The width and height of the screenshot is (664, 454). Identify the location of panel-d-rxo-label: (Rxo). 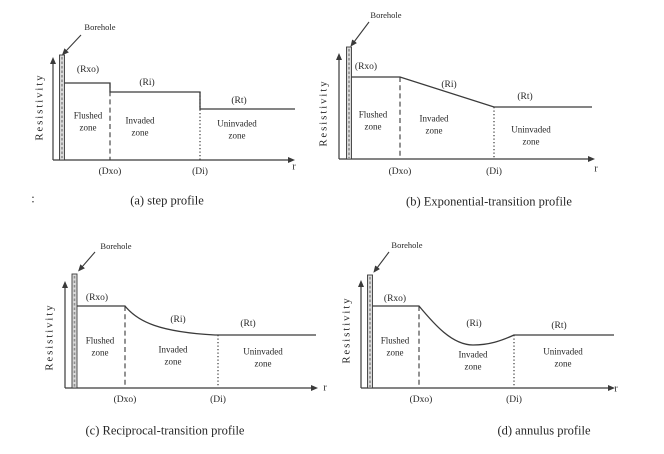
(395, 299).